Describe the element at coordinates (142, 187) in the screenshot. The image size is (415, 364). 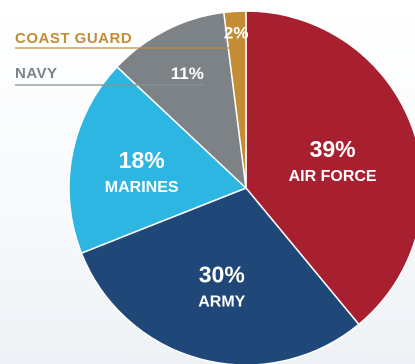
I see `slice-label-marines: MARINES` at that location.